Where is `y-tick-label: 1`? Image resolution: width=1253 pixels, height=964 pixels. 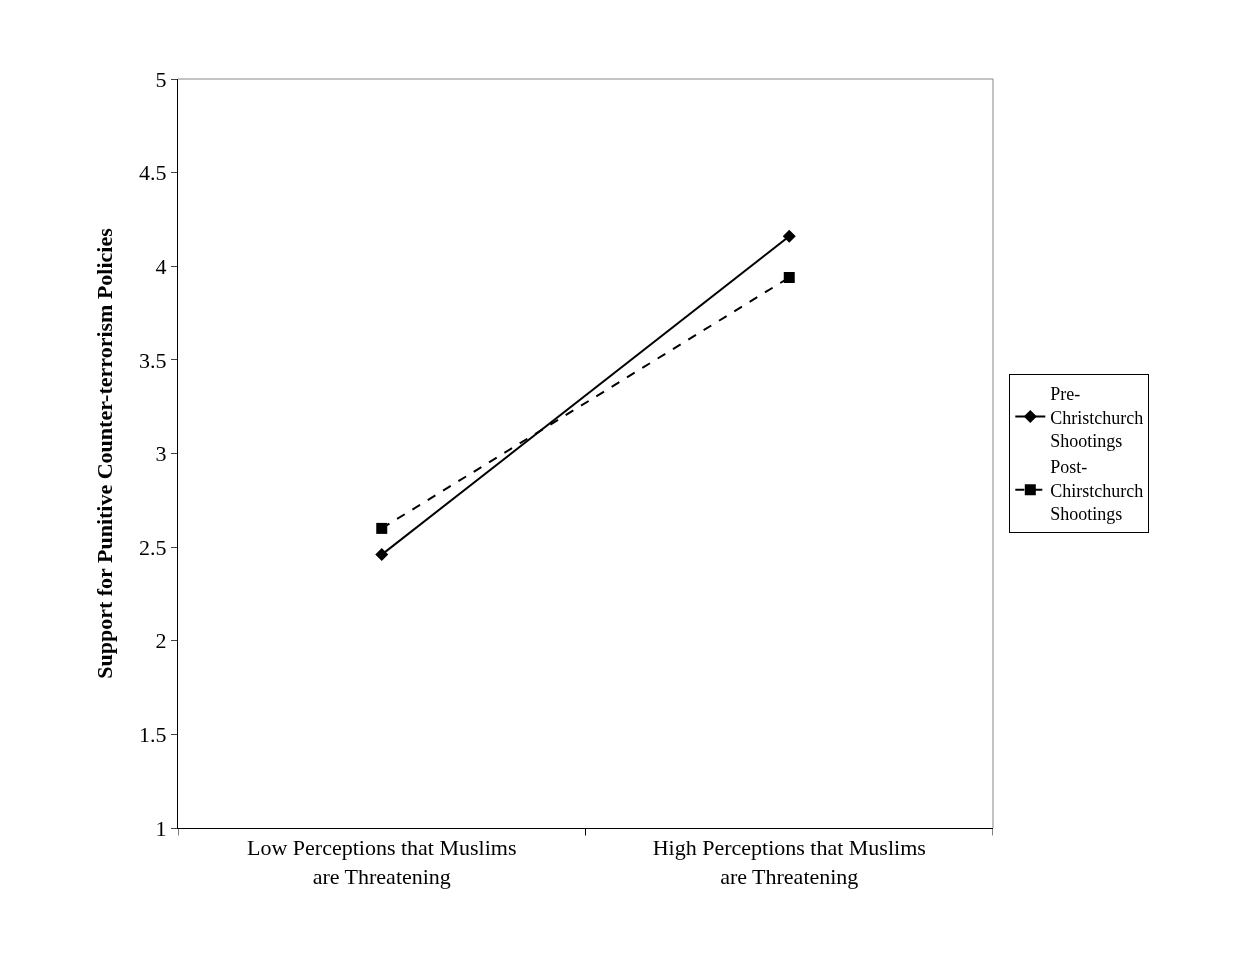 y-tick-label: 1 is located at coordinates (161, 828).